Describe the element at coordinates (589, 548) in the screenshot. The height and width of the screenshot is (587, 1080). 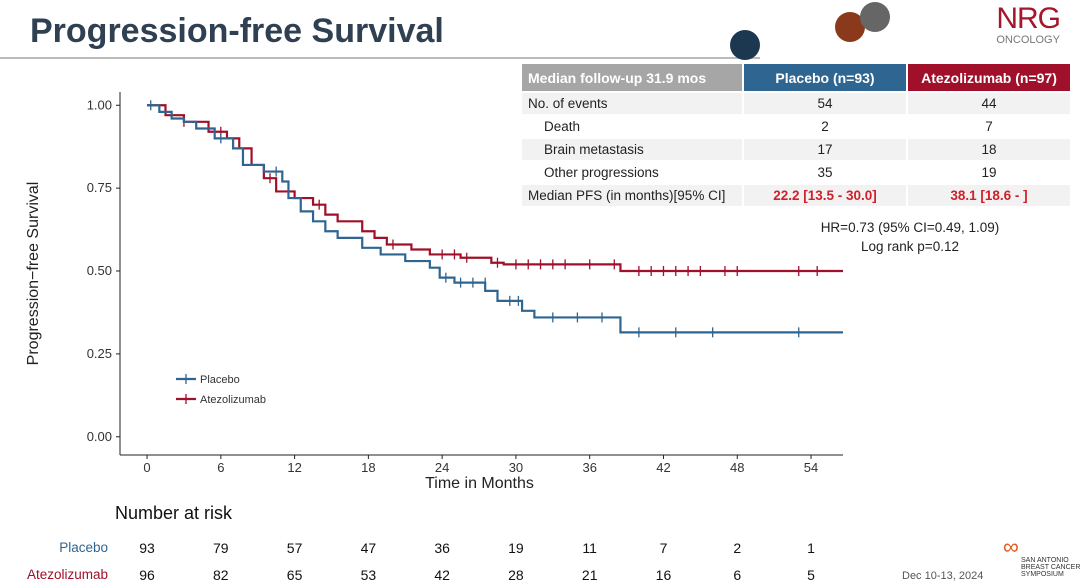
I see `risk-value: 11` at that location.